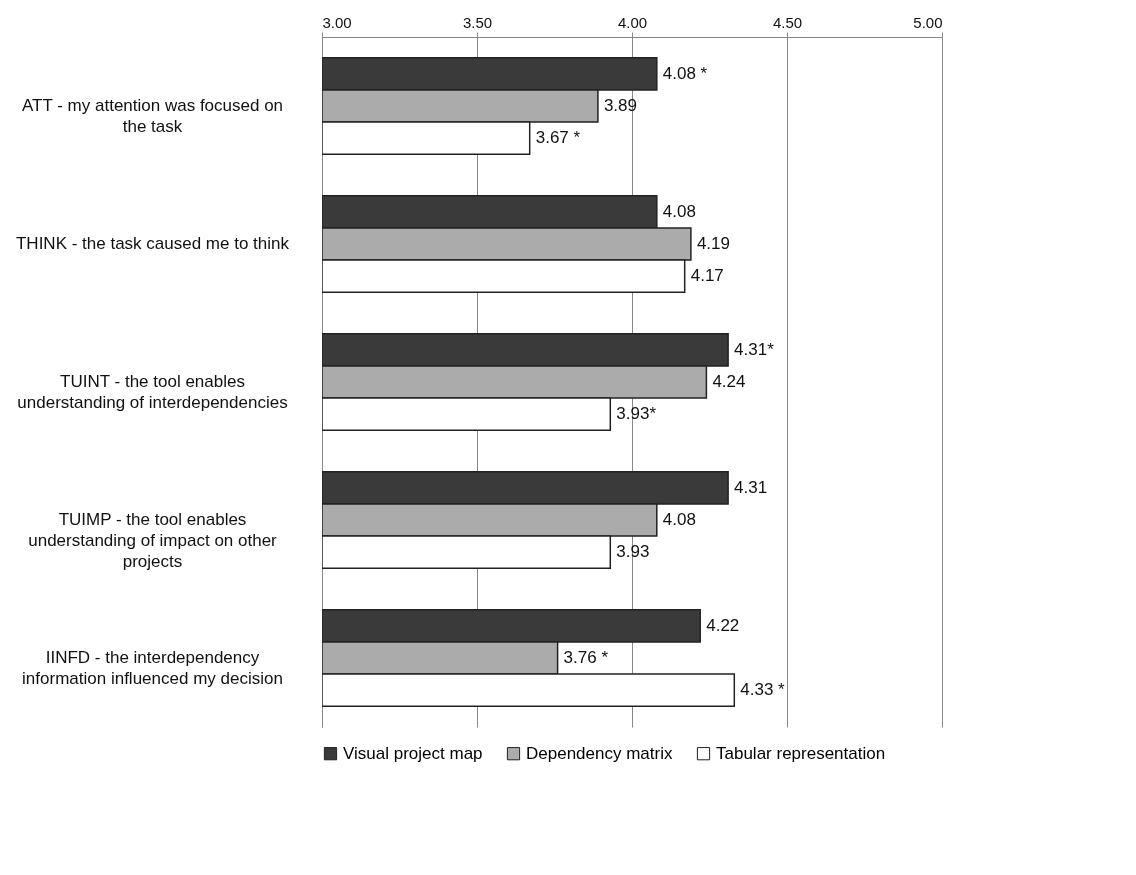 Image resolution: width=1136 pixels, height=875 pixels. Describe the element at coordinates (152, 243) in the screenshot. I see `y-tick-label: THINK - the task caused me to think` at that location.